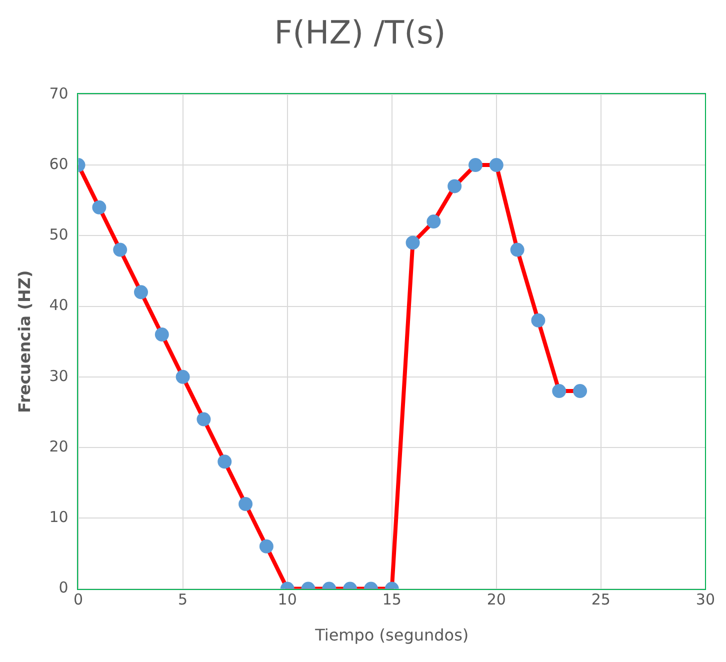  What do you see at coordinates (360, 33) in the screenshot?
I see `chart-title: F(HZ) /T(s)` at bounding box center [360, 33].